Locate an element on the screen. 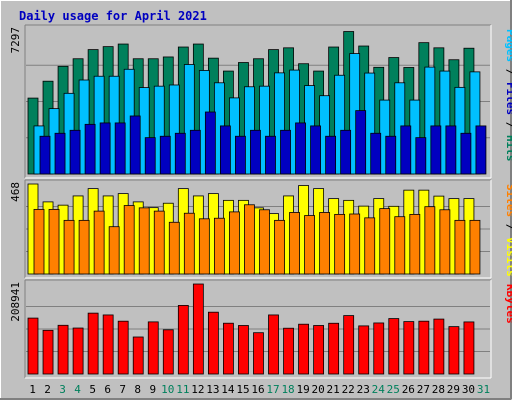 The height and width of the screenshot is (400, 512). legend: KBytes is located at coordinates (508, 304).